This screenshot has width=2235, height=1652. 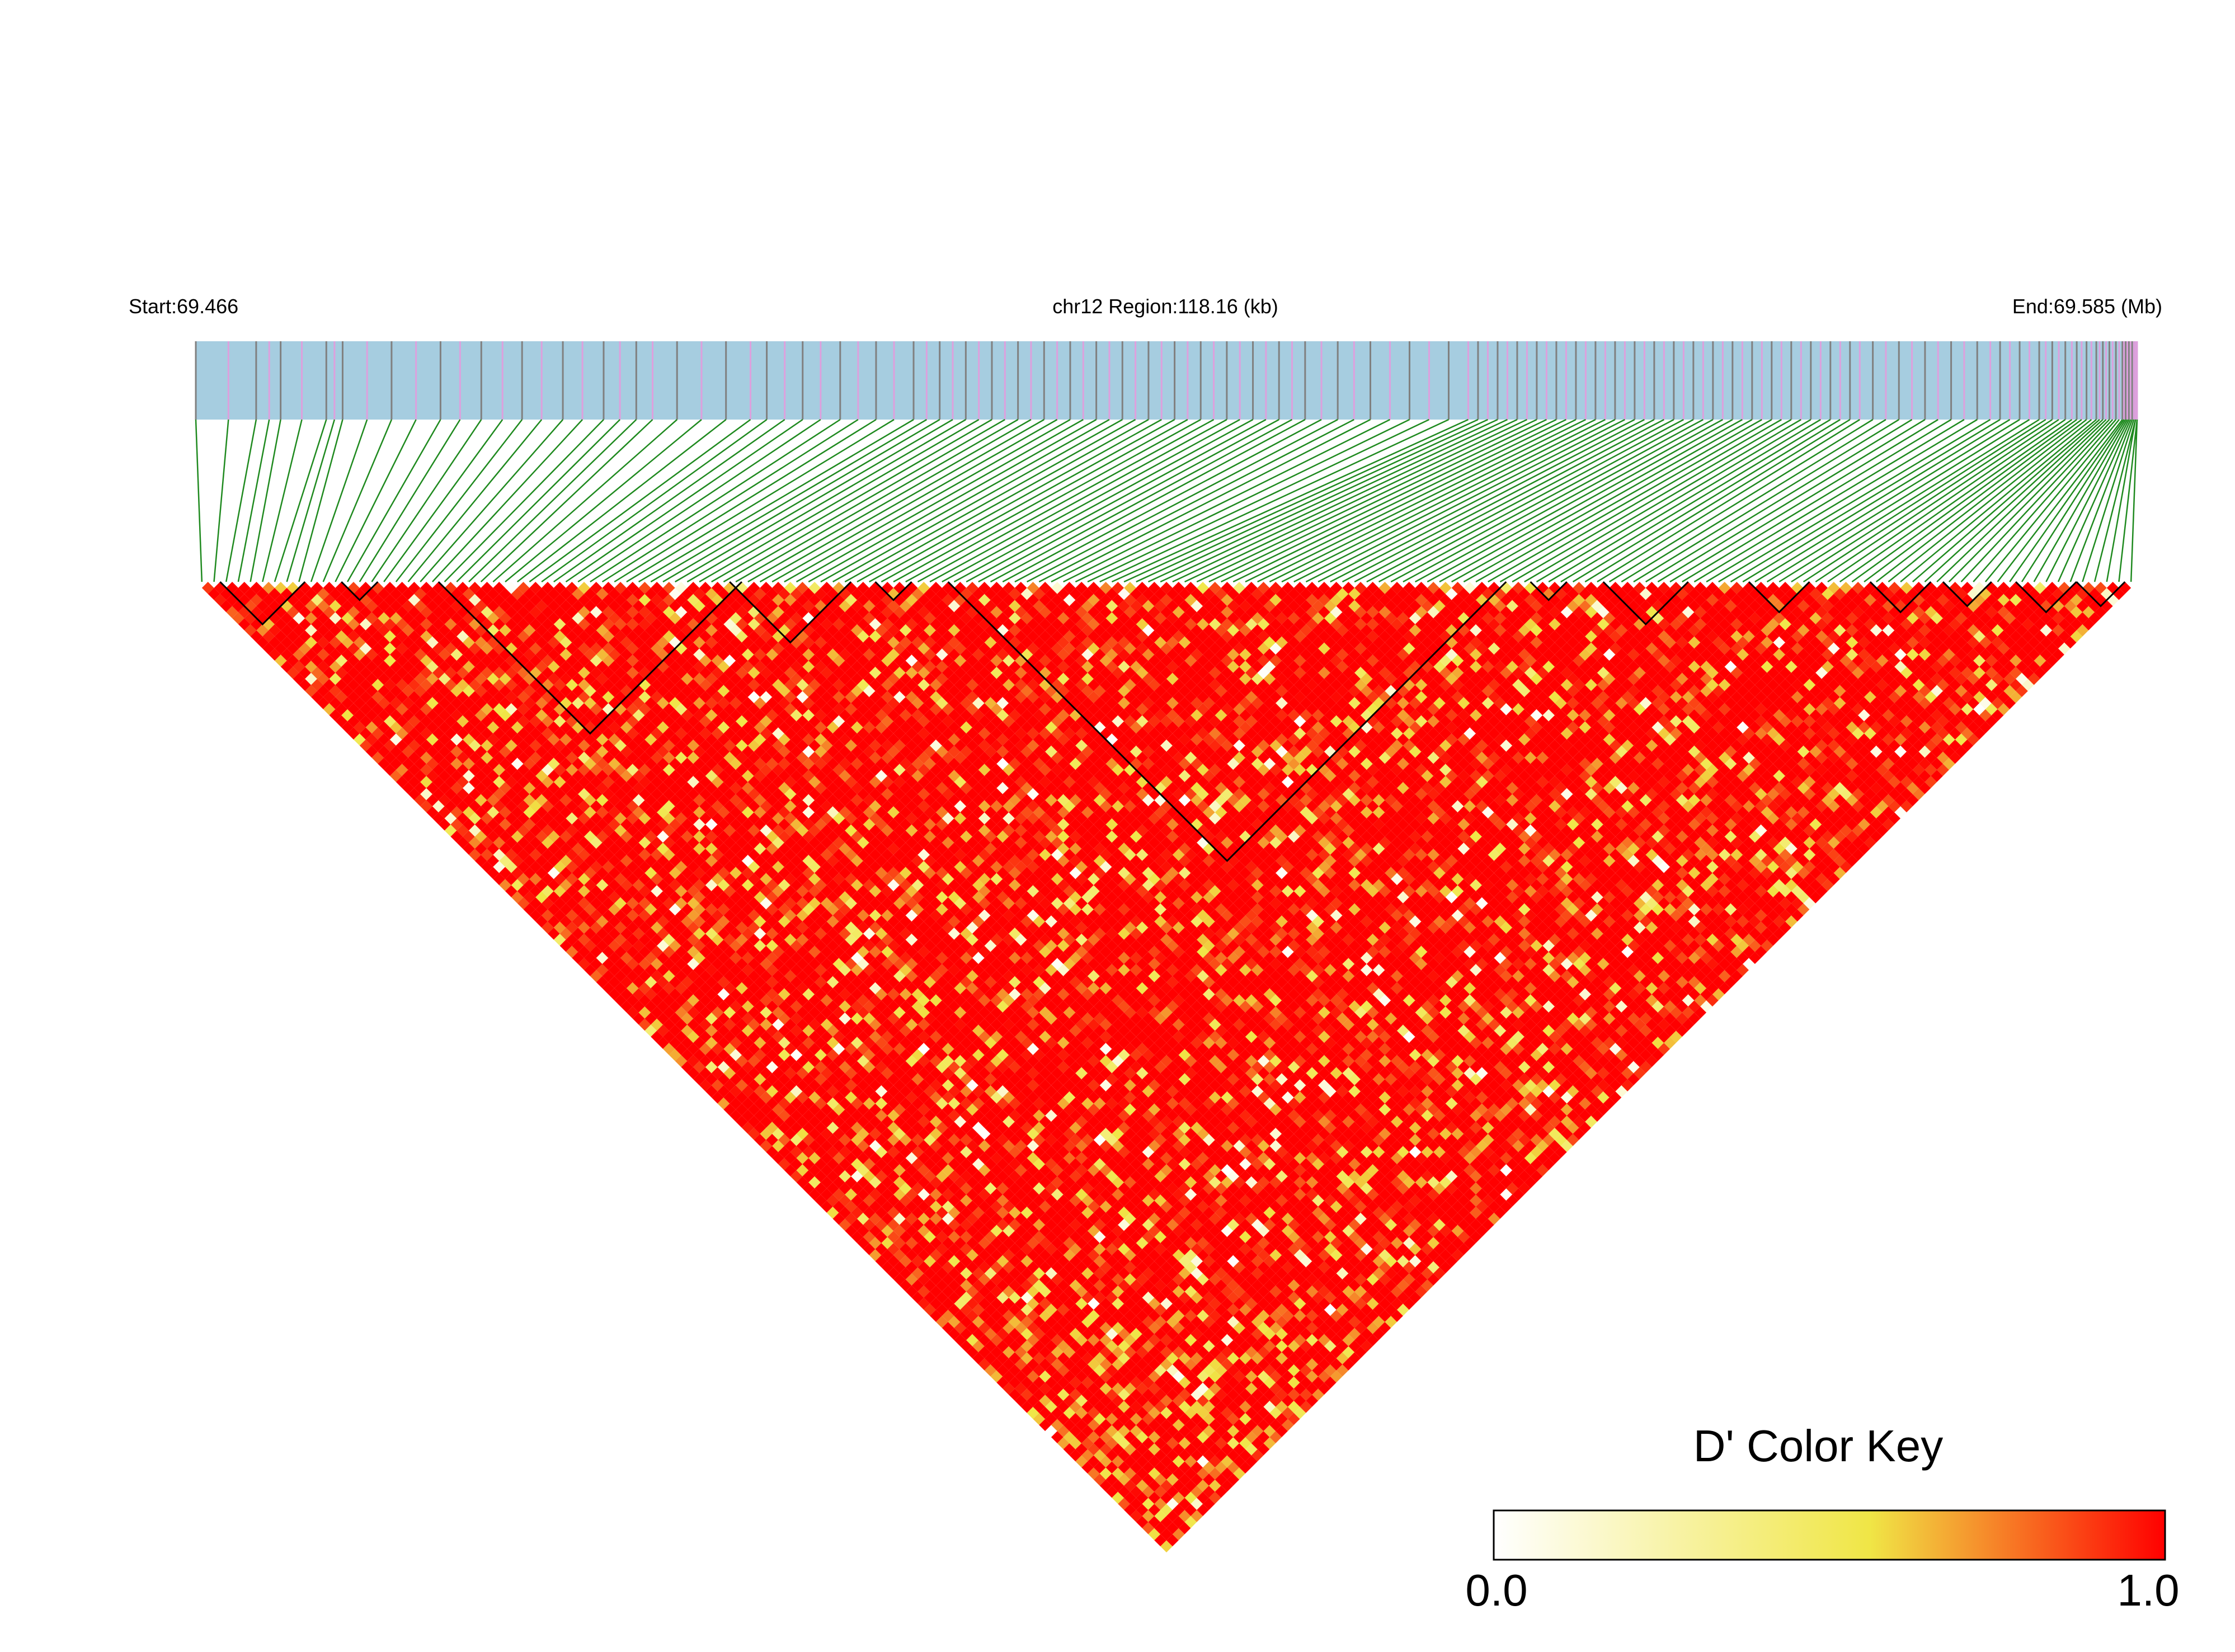 I want to click on start-label: Start:69.466, so click(x=183, y=306).